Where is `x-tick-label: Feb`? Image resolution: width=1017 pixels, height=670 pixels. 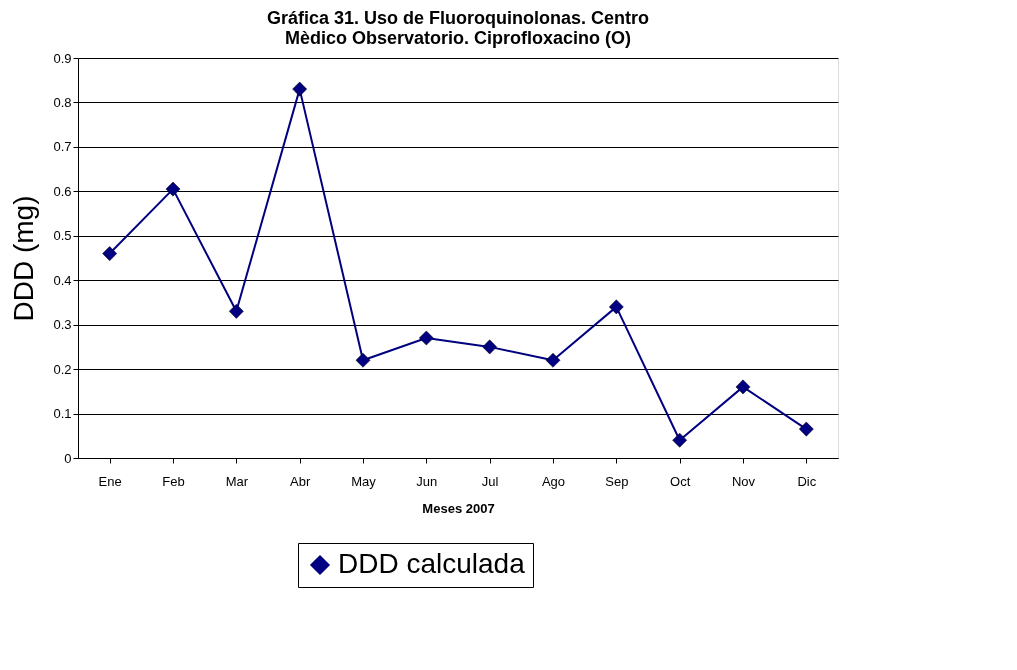 x-tick-label: Feb is located at coordinates (173, 481).